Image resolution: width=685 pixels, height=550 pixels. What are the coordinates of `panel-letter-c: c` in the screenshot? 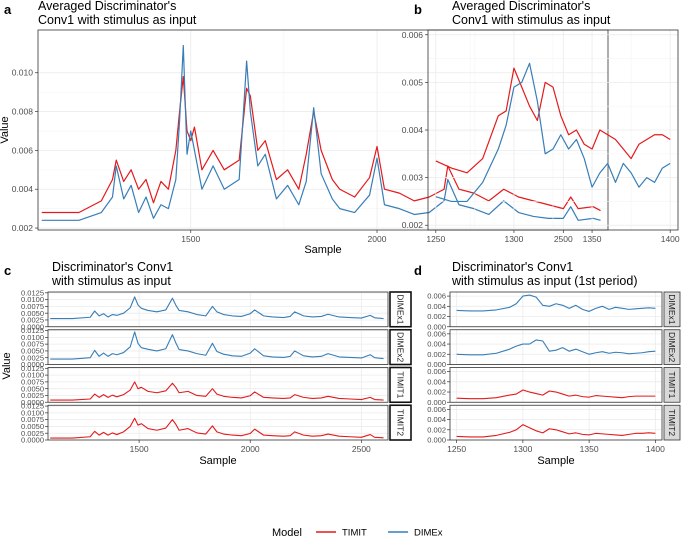 It's located at (7, 270).